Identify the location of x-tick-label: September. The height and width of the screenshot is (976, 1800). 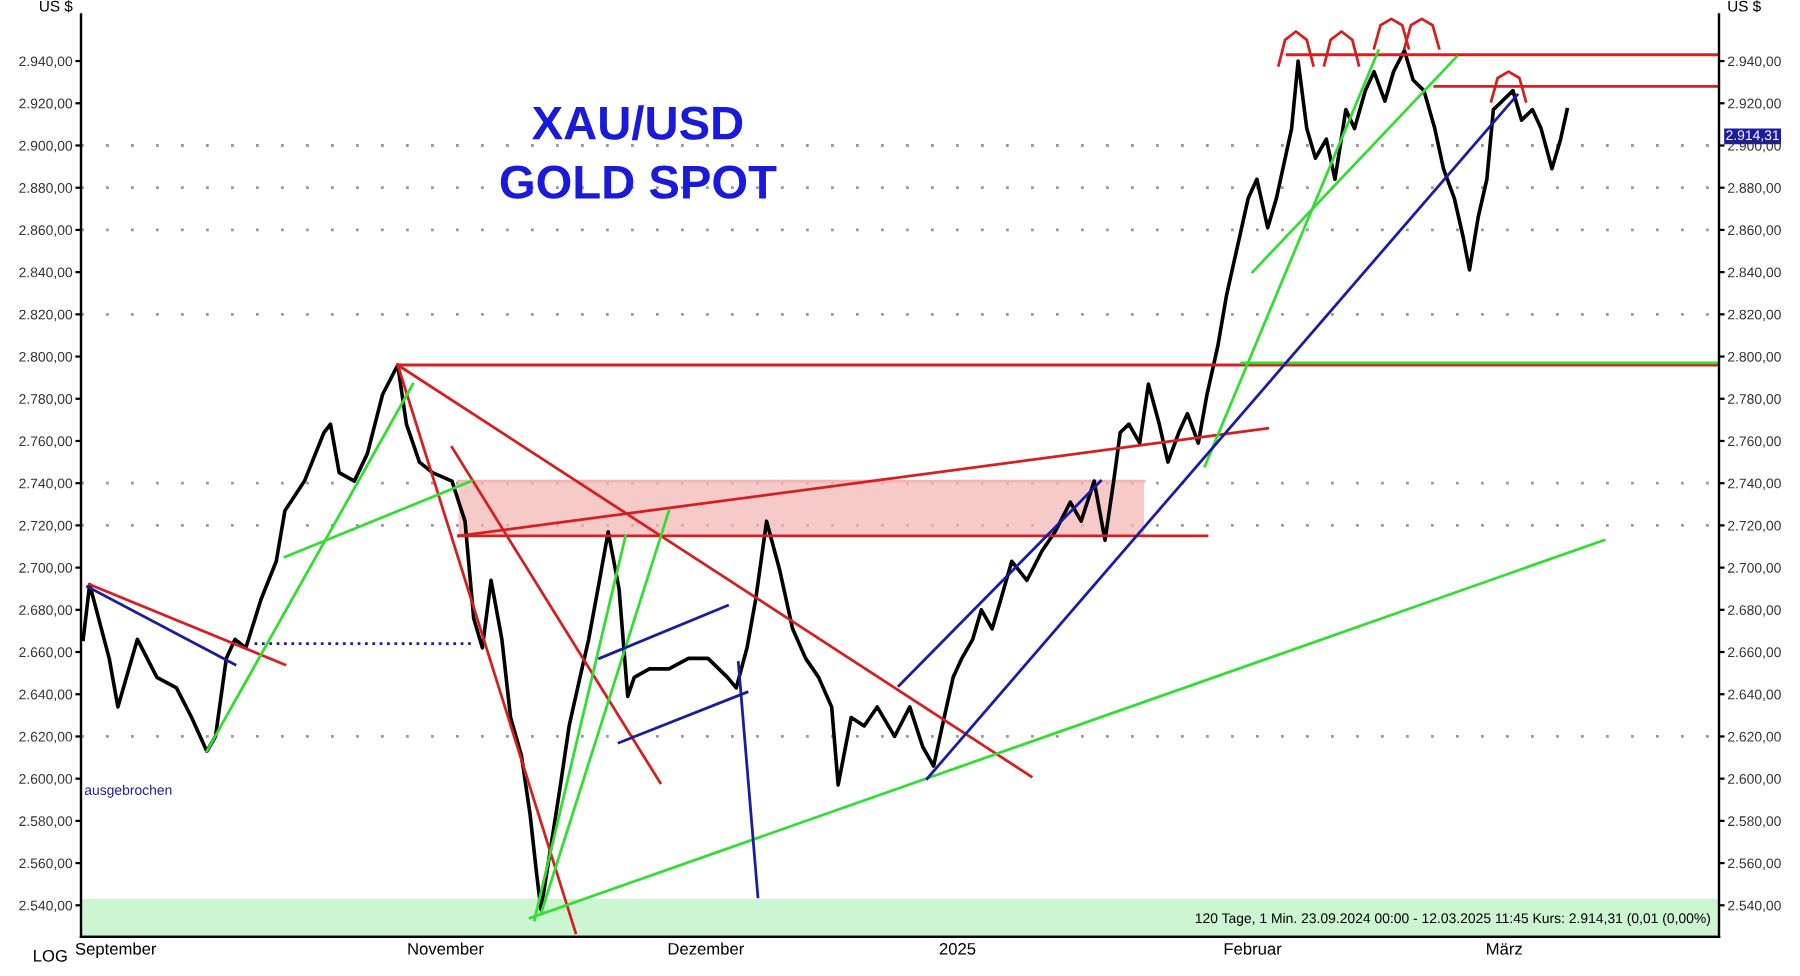
(116, 950).